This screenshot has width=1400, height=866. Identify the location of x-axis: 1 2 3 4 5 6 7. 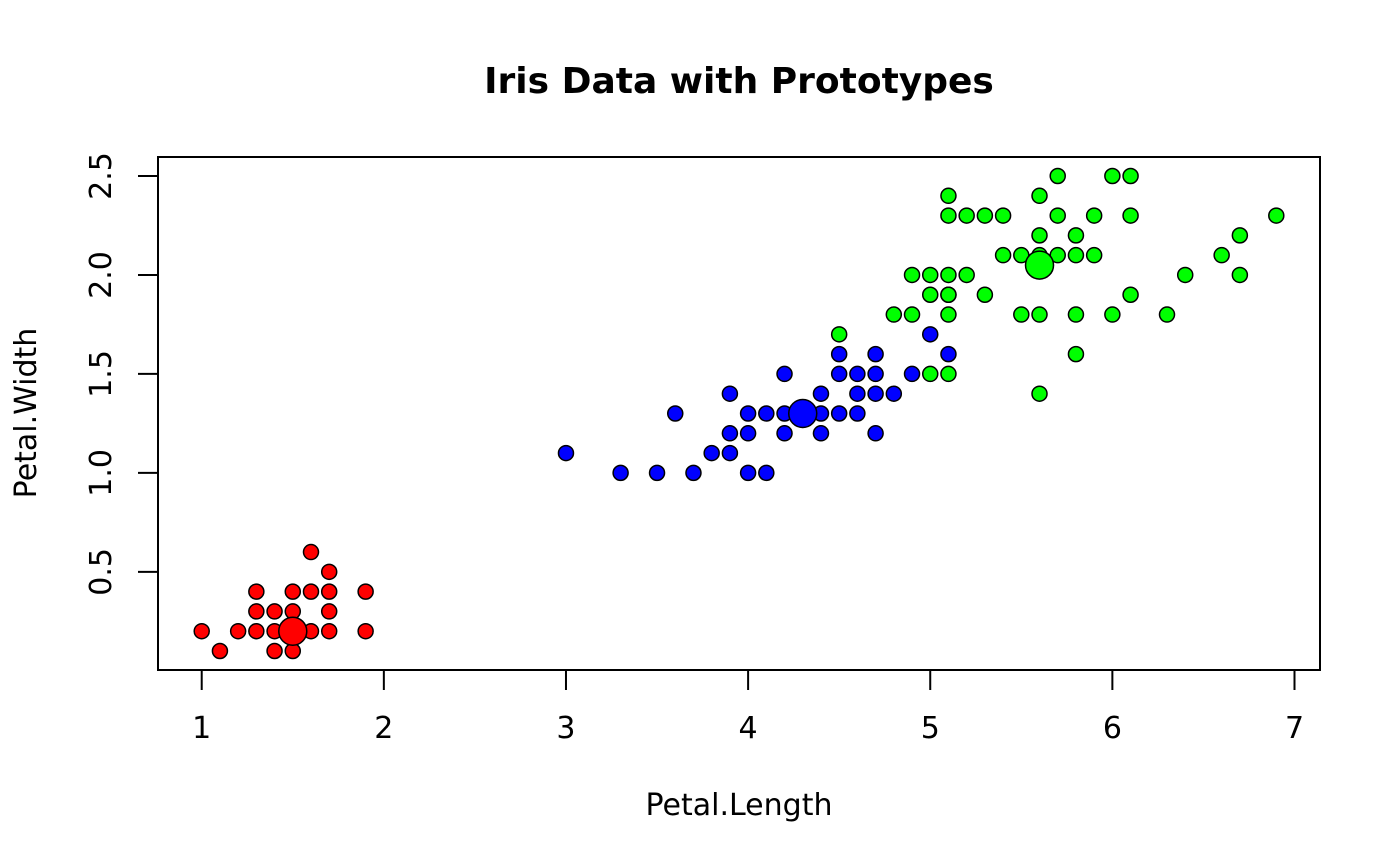
(748, 707).